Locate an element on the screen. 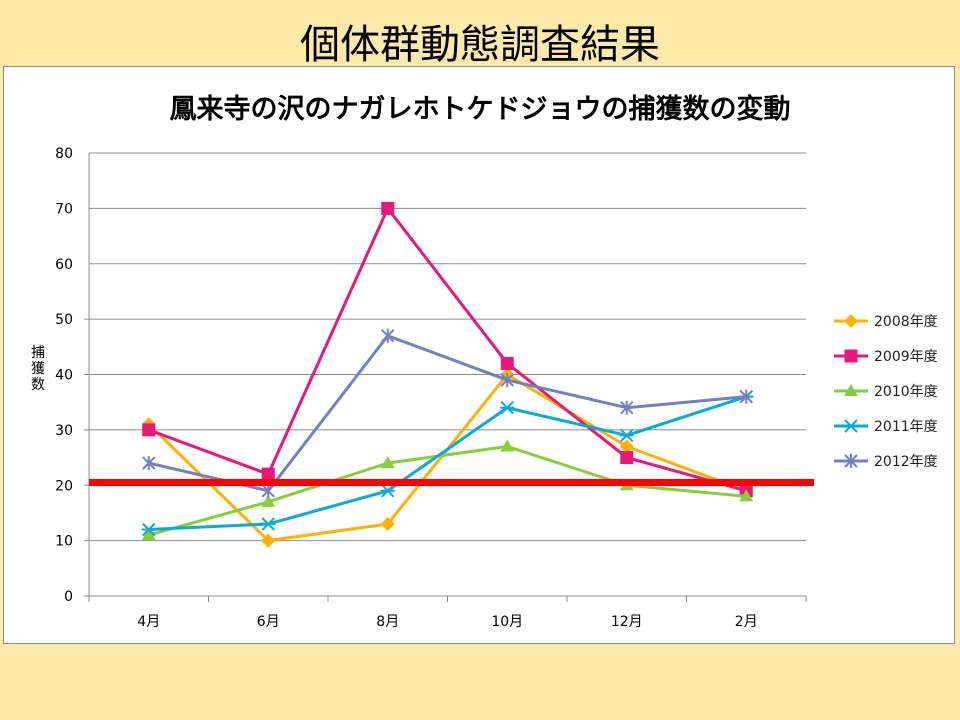  legend-label: 2008年度 is located at coordinates (906, 321).